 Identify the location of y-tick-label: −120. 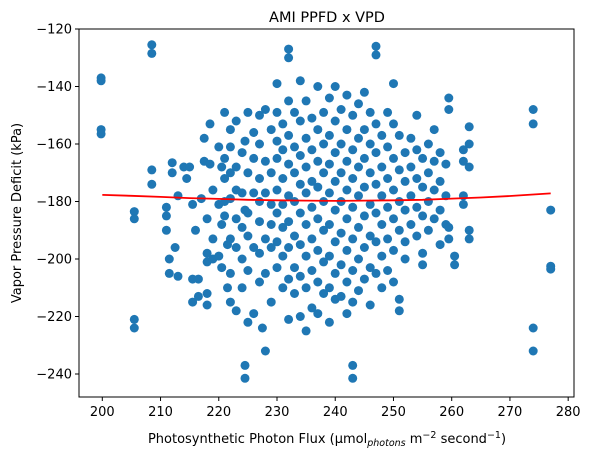
(54, 30).